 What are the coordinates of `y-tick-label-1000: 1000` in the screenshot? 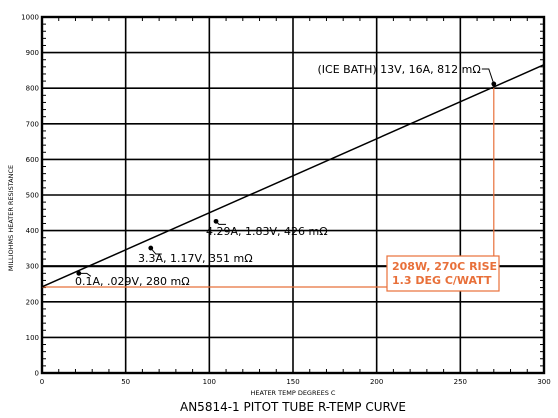 It's located at (30, 18).